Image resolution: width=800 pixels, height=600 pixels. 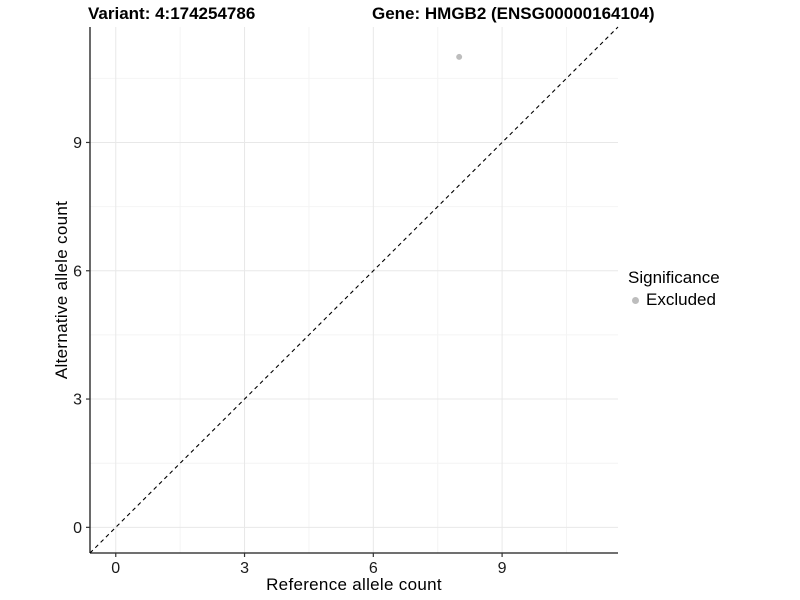 I want to click on legend-item-label: Excluded, so click(x=681, y=299).